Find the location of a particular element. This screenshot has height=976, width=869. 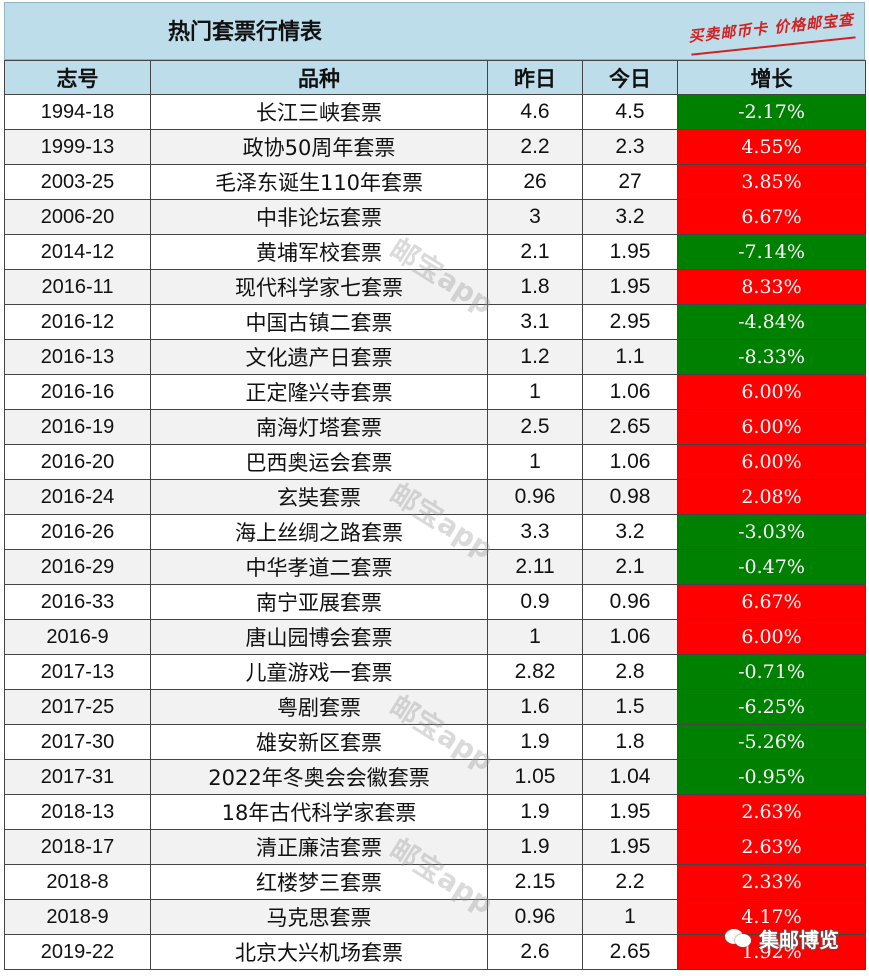

cell-name: 2022年冬奥会会徽套票 is located at coordinates (319, 777).